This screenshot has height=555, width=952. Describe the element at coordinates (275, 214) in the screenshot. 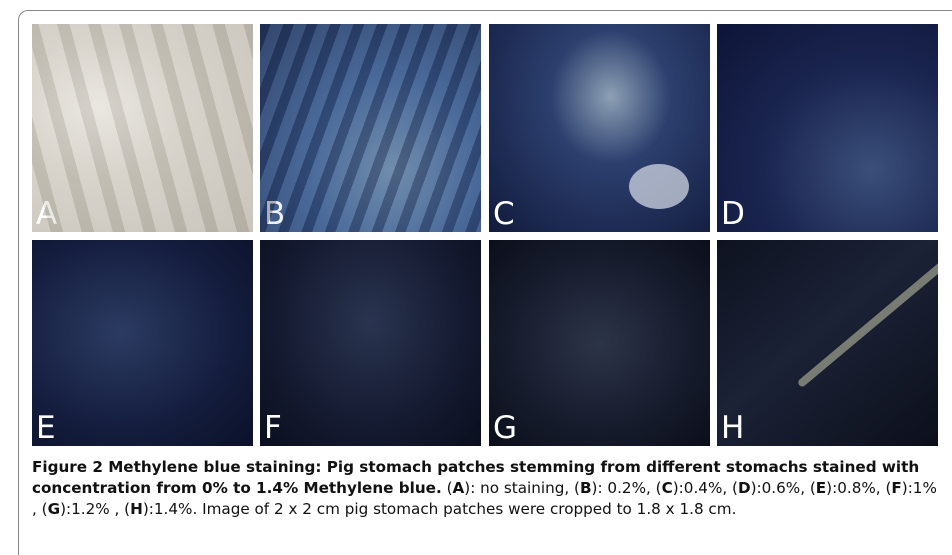

I see `panel-label: B` at that location.